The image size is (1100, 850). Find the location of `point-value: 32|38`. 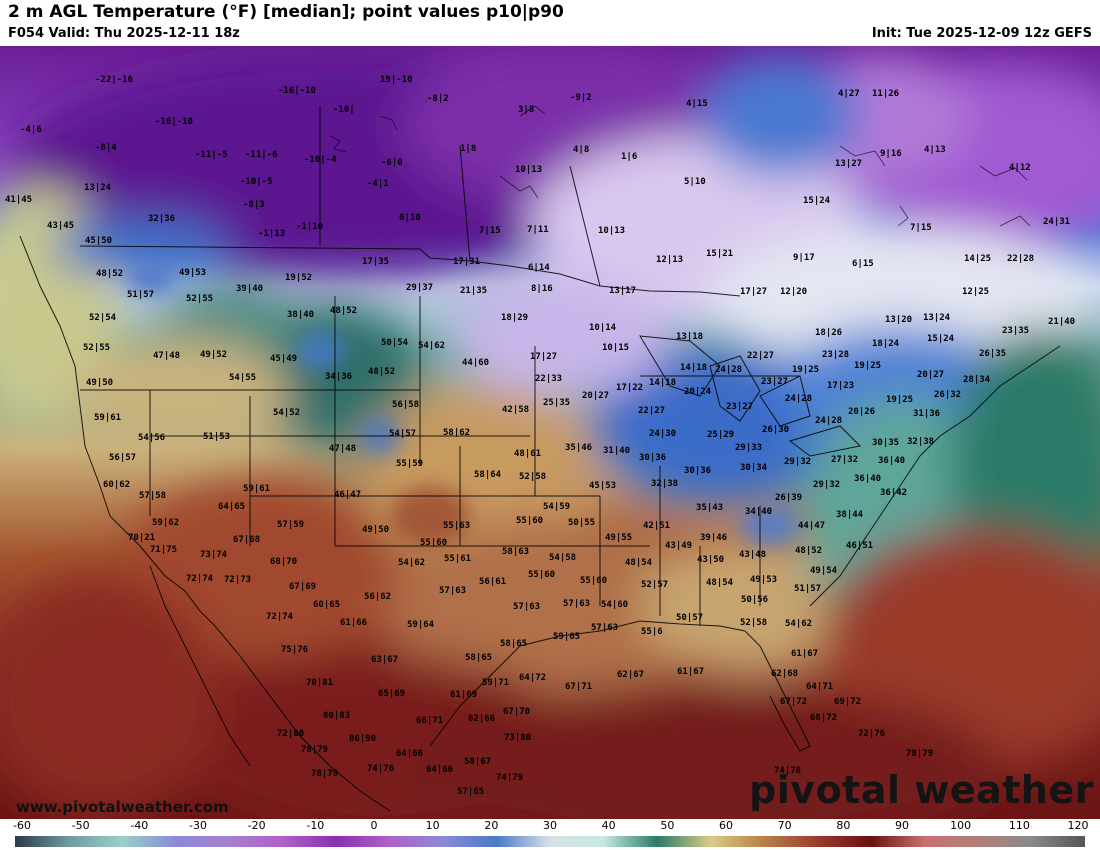

point-value: 32|38 is located at coordinates (920, 442).